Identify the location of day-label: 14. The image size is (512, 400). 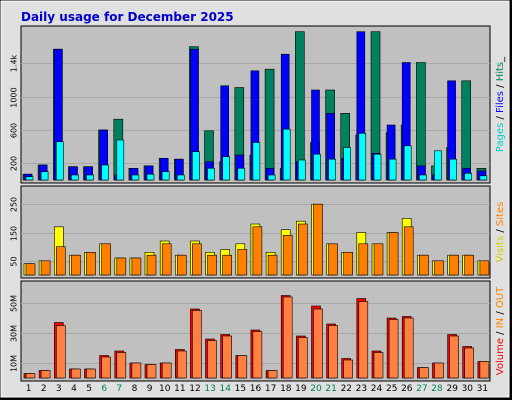
(225, 389).